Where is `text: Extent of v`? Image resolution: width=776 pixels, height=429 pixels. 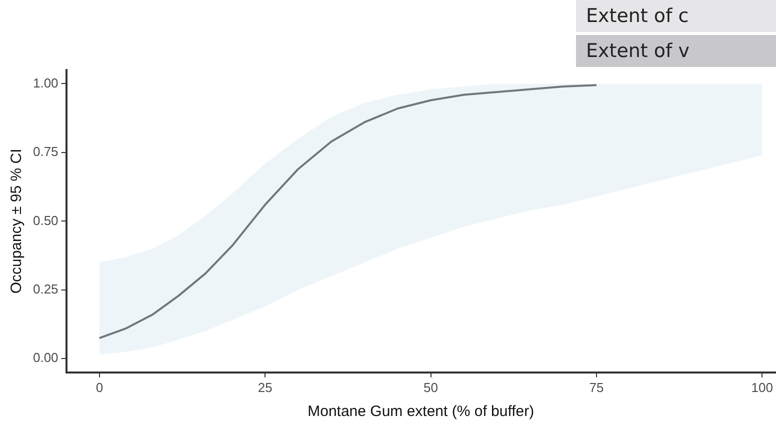
text: Extent of v is located at coordinates (676, 51).